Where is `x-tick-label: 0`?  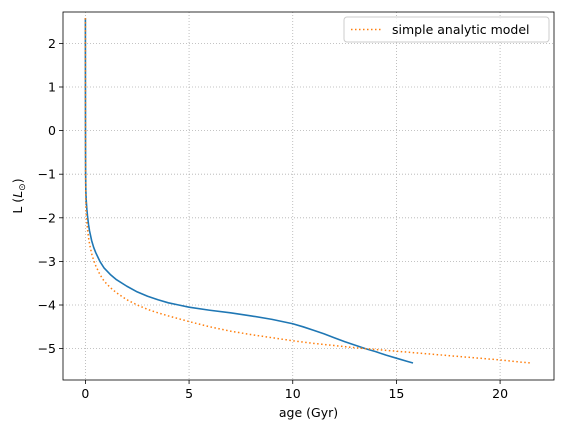
x-tick-label: 0 is located at coordinates (85, 393).